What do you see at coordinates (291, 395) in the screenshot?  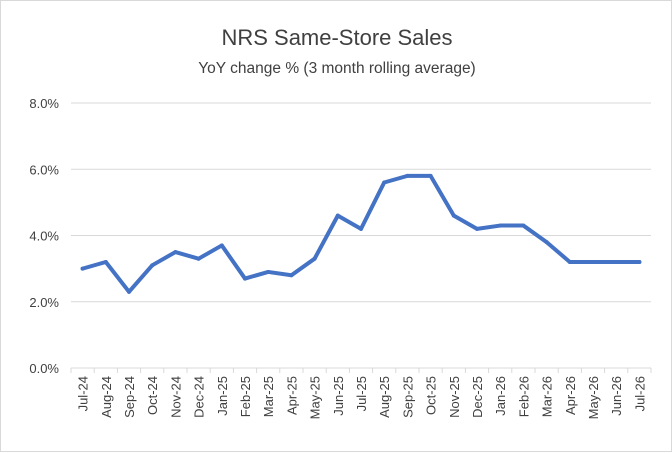 I see `x-tick-label: Apr-25` at bounding box center [291, 395].